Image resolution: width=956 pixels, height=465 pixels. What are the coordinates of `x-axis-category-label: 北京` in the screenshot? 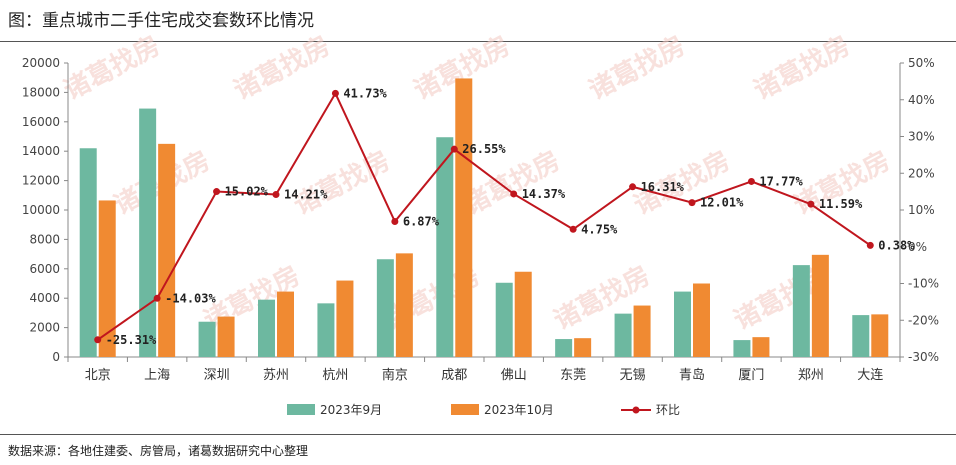 It's located at (98, 375).